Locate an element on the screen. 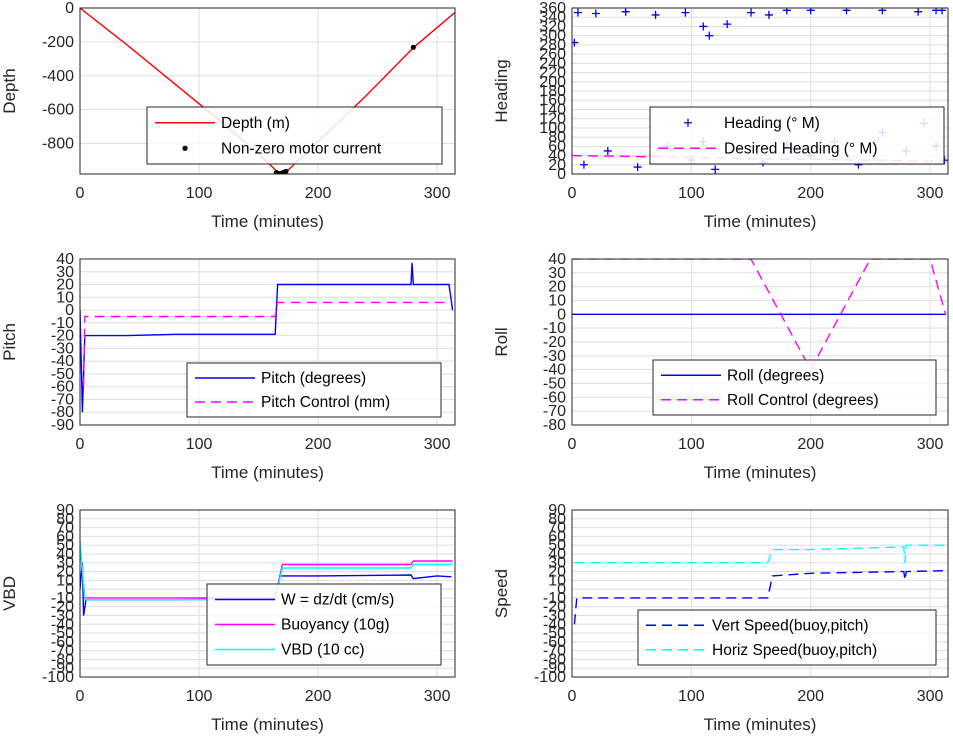 The image size is (953, 736). y-tick-label: 220 is located at coordinates (552, 73).